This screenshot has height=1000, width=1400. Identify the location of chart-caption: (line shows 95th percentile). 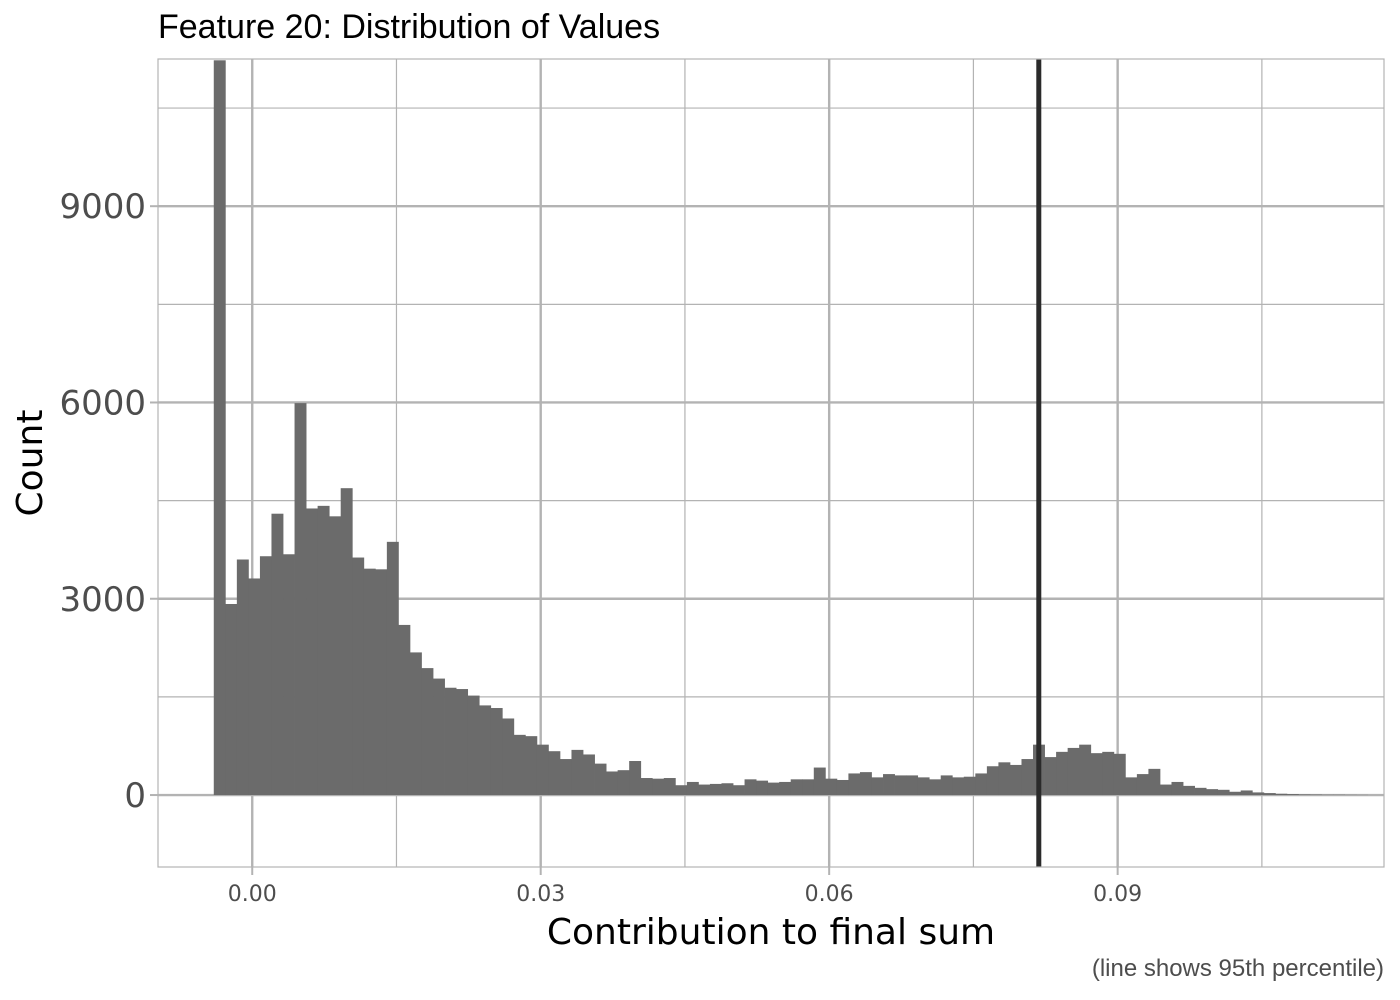
(1237, 968).